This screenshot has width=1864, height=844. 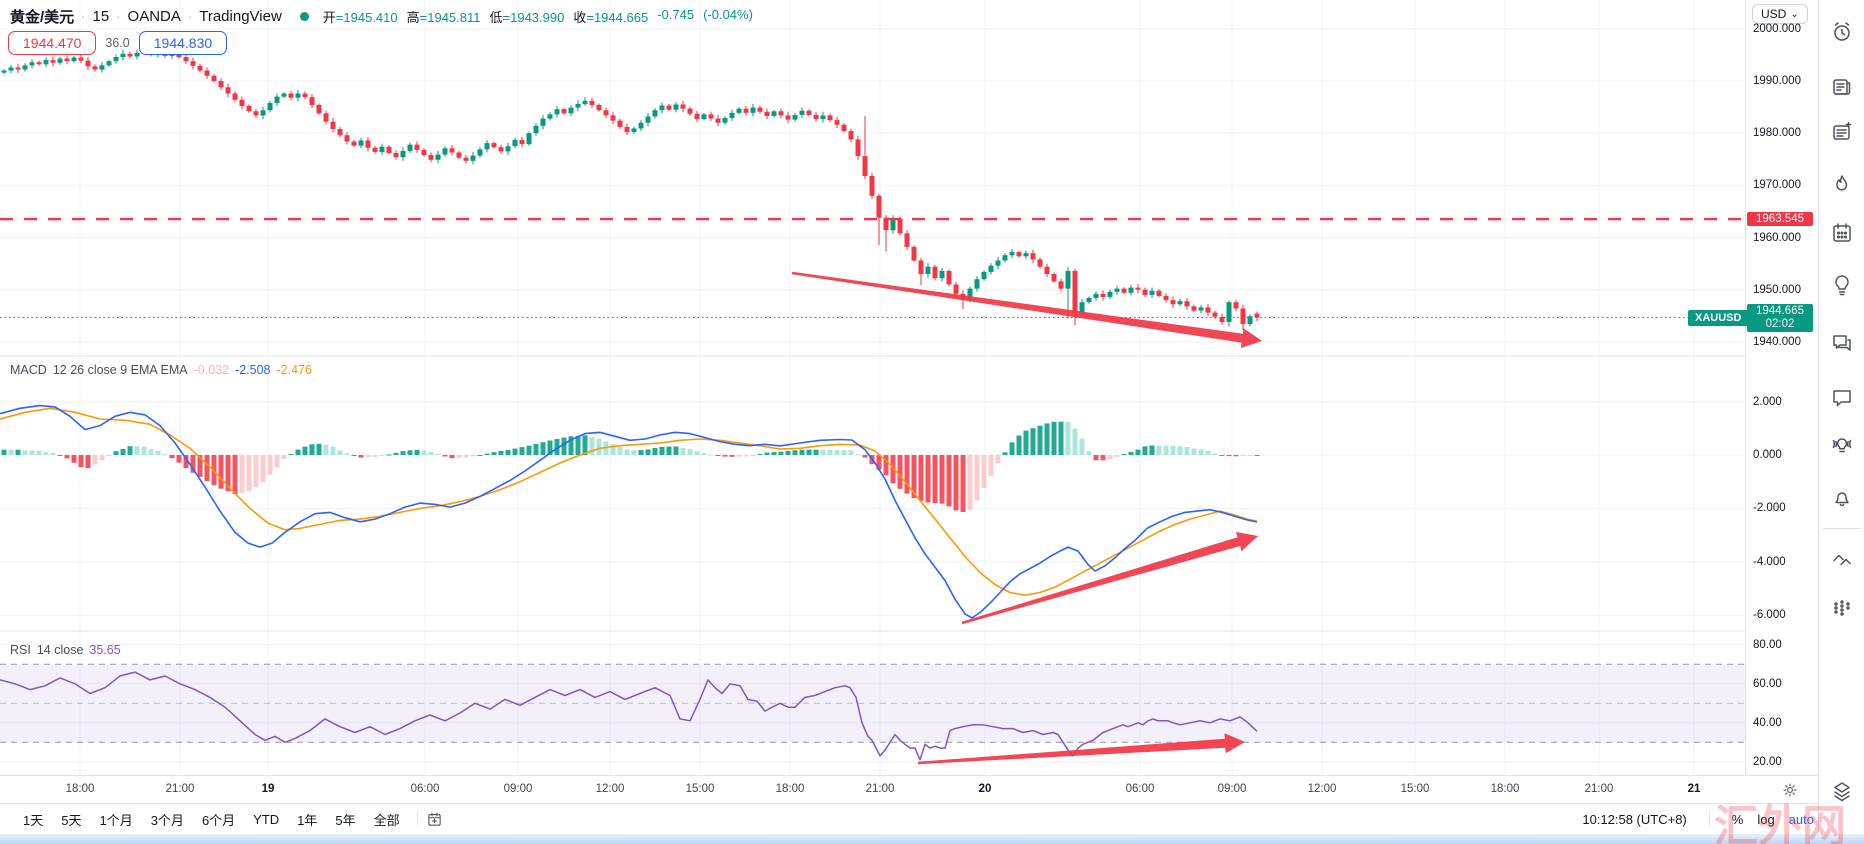 I want to click on range-button-6个月: 6个月, so click(x=218, y=820).